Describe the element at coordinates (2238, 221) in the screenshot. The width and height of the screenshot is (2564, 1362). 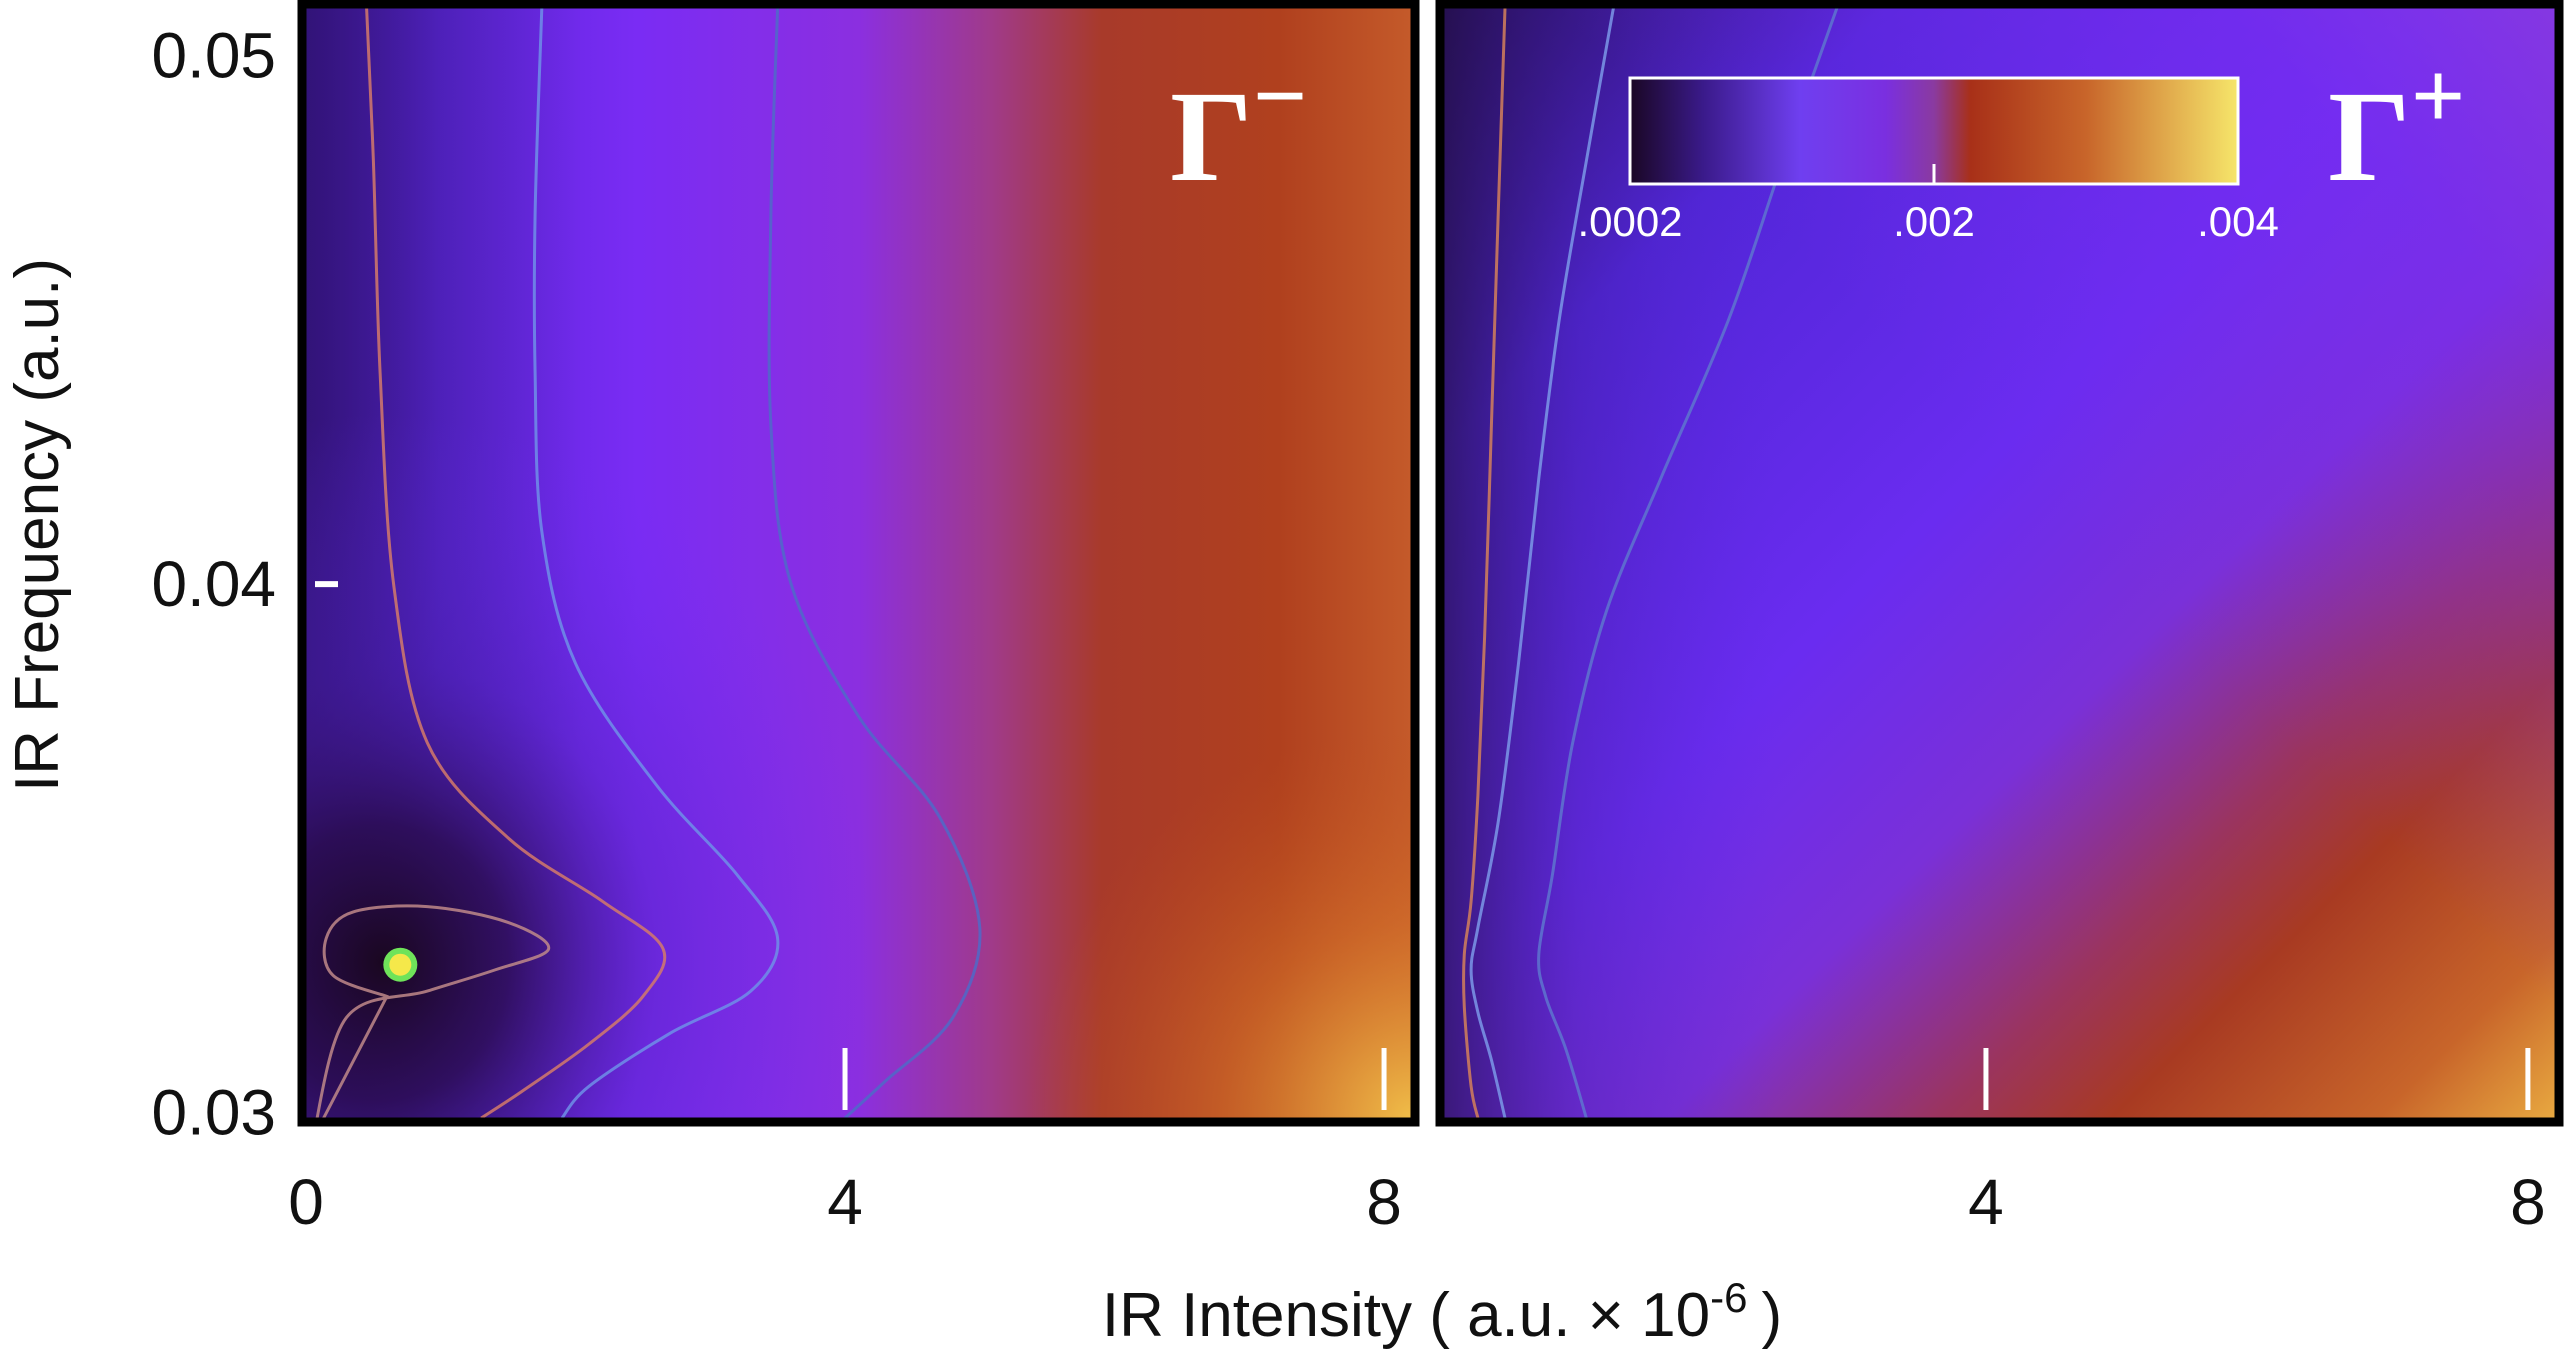
I see `colorbar-tick-label-.004: .004` at that location.